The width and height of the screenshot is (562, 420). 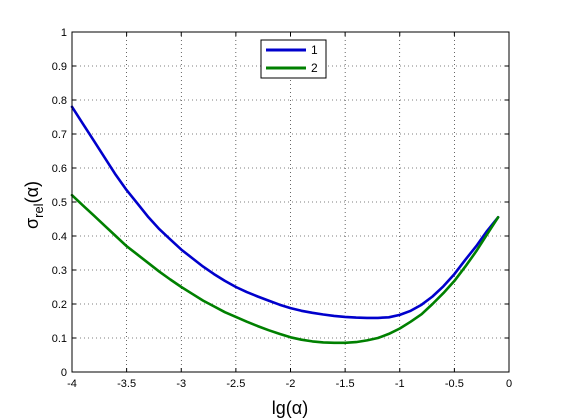 I want to click on y-tick-label: 0.6, so click(x=59, y=169).